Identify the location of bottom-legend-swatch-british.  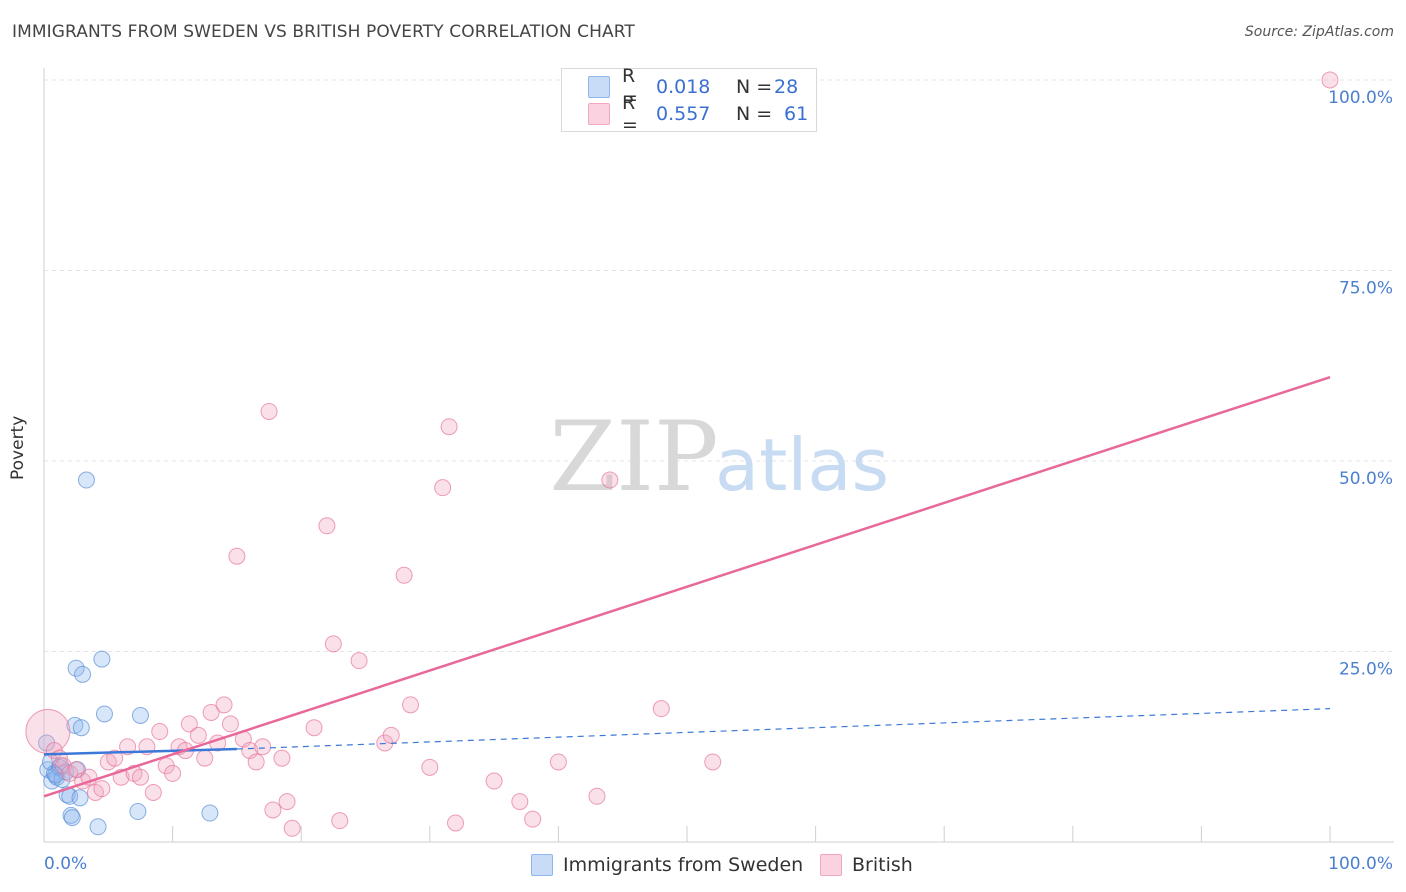
(831, 865).